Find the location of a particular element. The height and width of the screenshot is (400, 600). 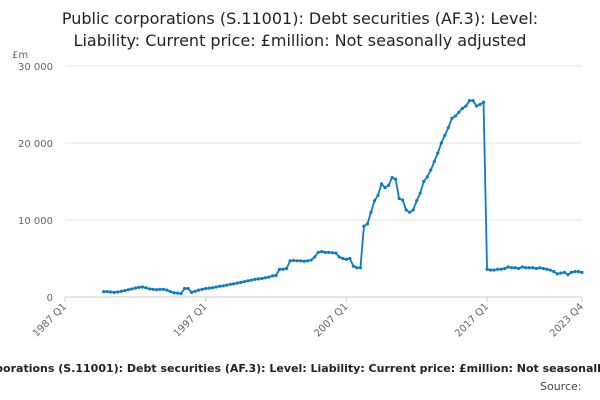

x-tick-label: 1987 Q1 is located at coordinates (50, 320).